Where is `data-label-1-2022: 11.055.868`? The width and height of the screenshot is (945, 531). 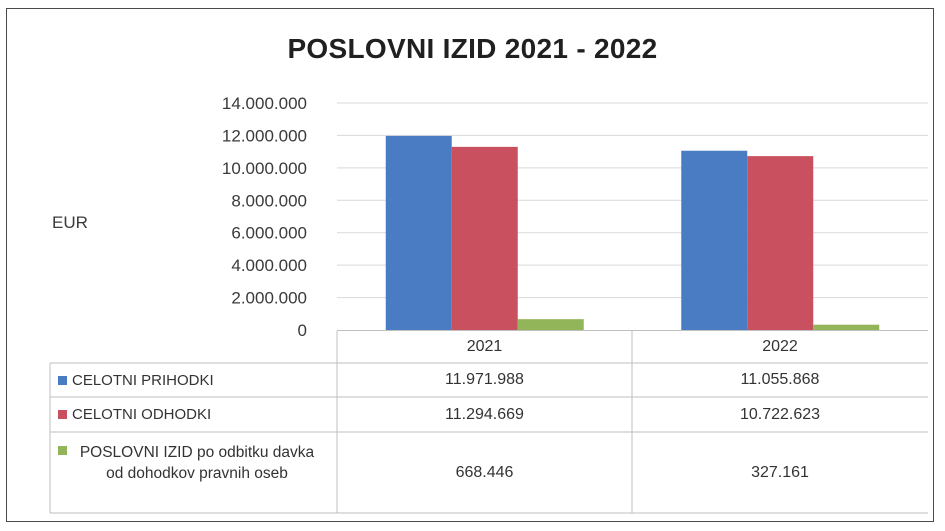 data-label-1-2022: 11.055.868 is located at coordinates (780, 379).